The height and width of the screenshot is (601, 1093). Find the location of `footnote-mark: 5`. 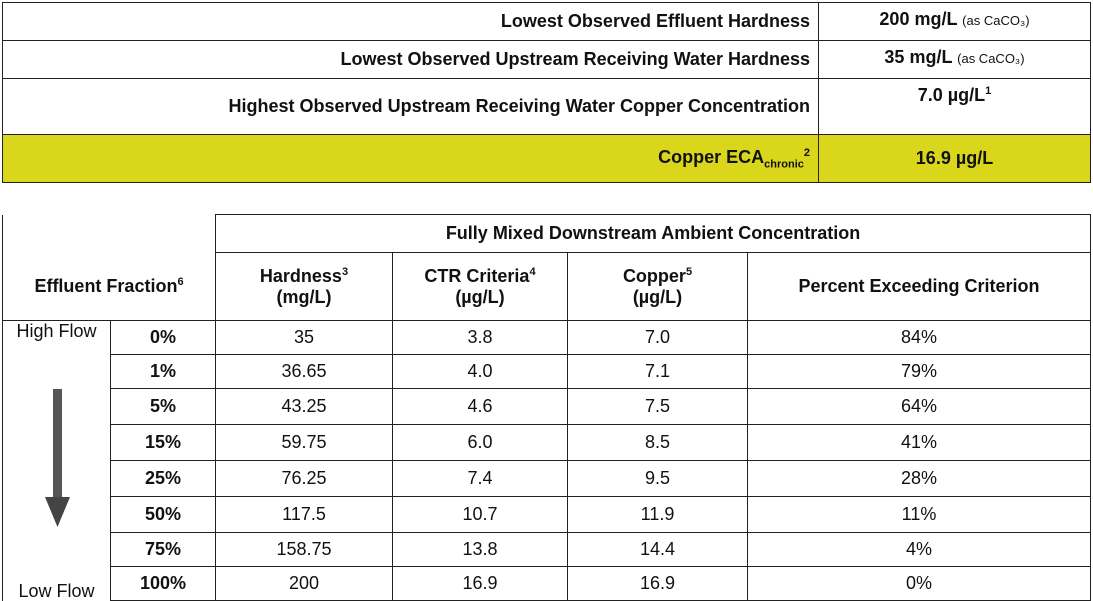

footnote-mark: 5 is located at coordinates (689, 271).